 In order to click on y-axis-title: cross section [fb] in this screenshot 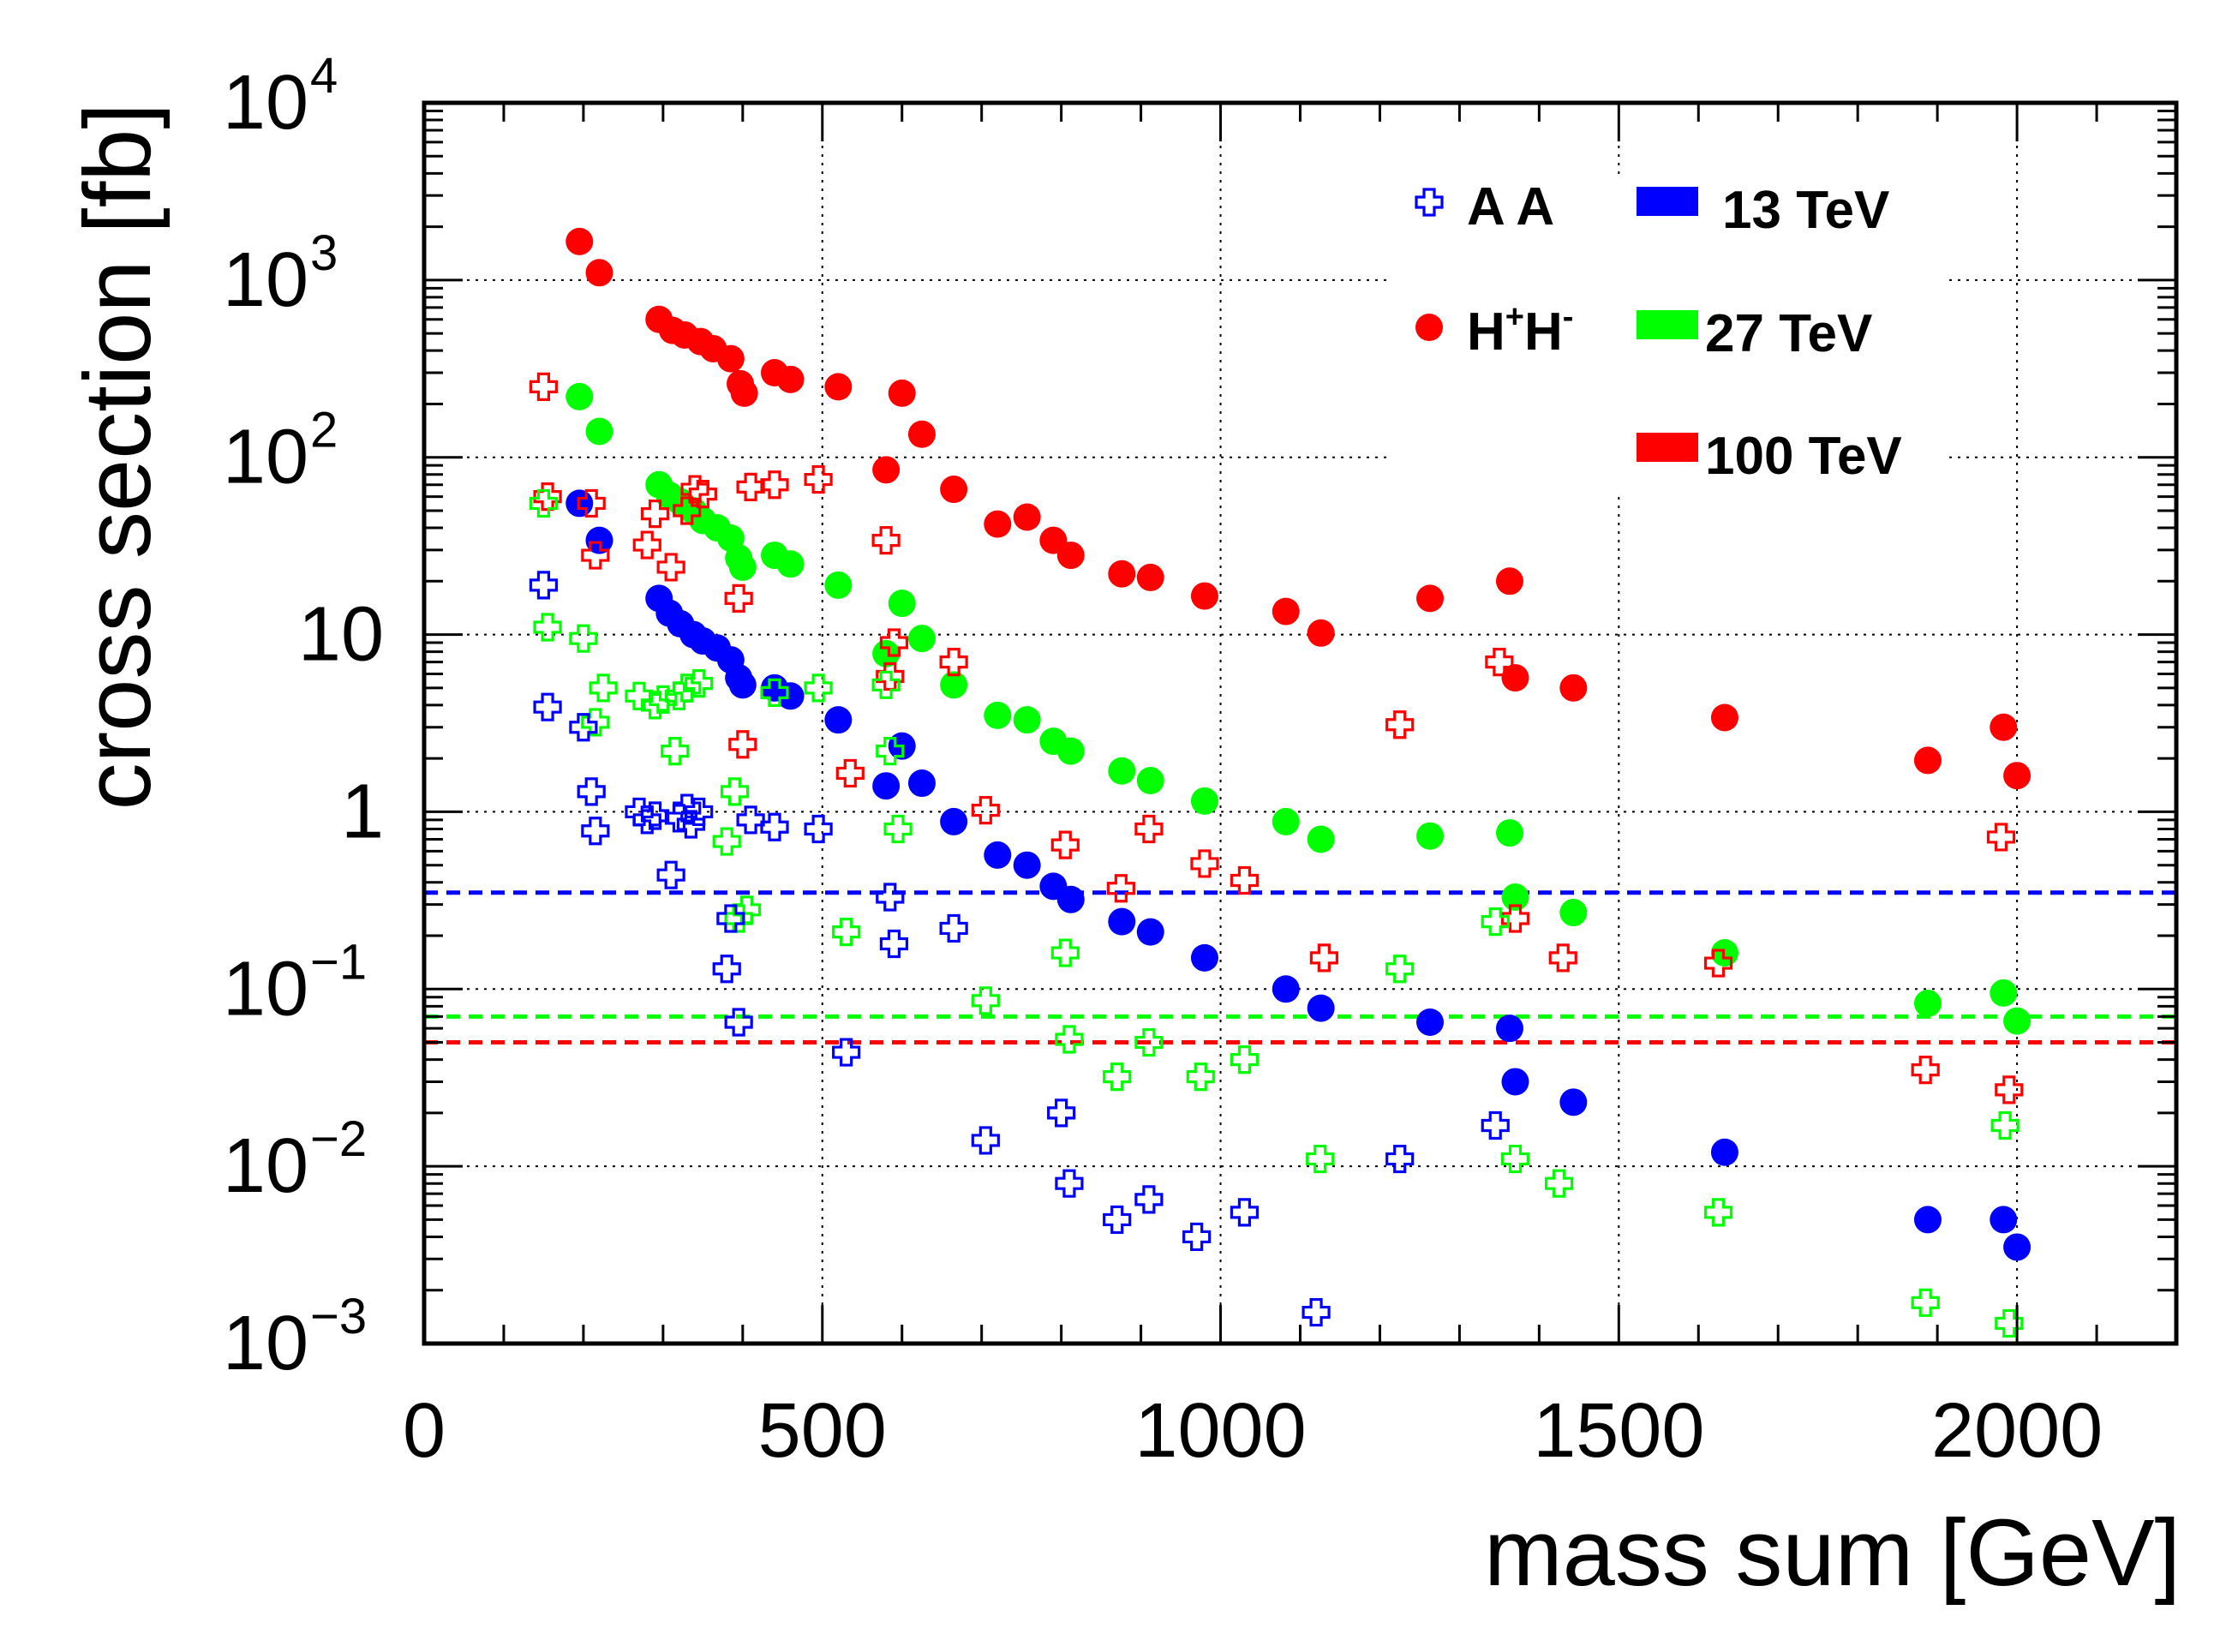, I will do `click(118, 456)`.